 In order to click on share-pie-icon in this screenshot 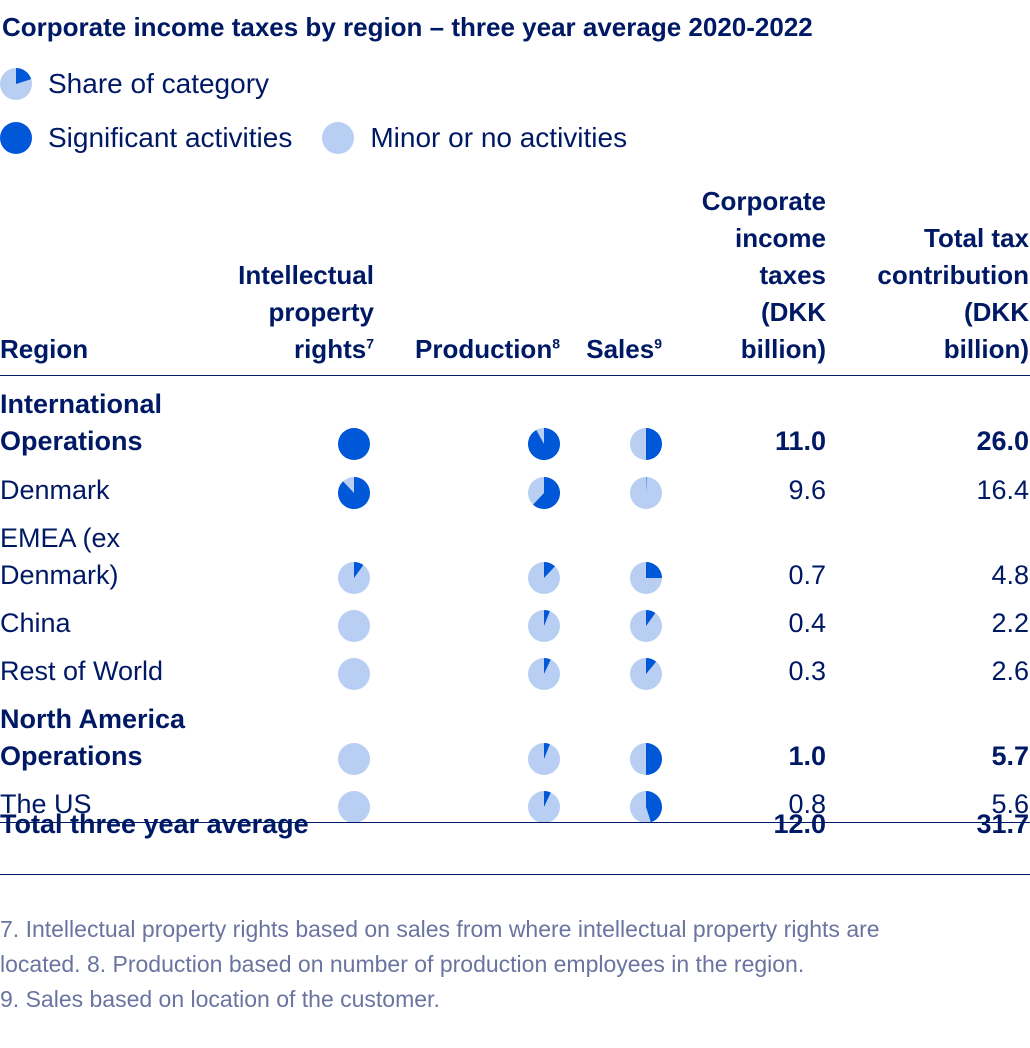, I will do `click(16, 84)`.